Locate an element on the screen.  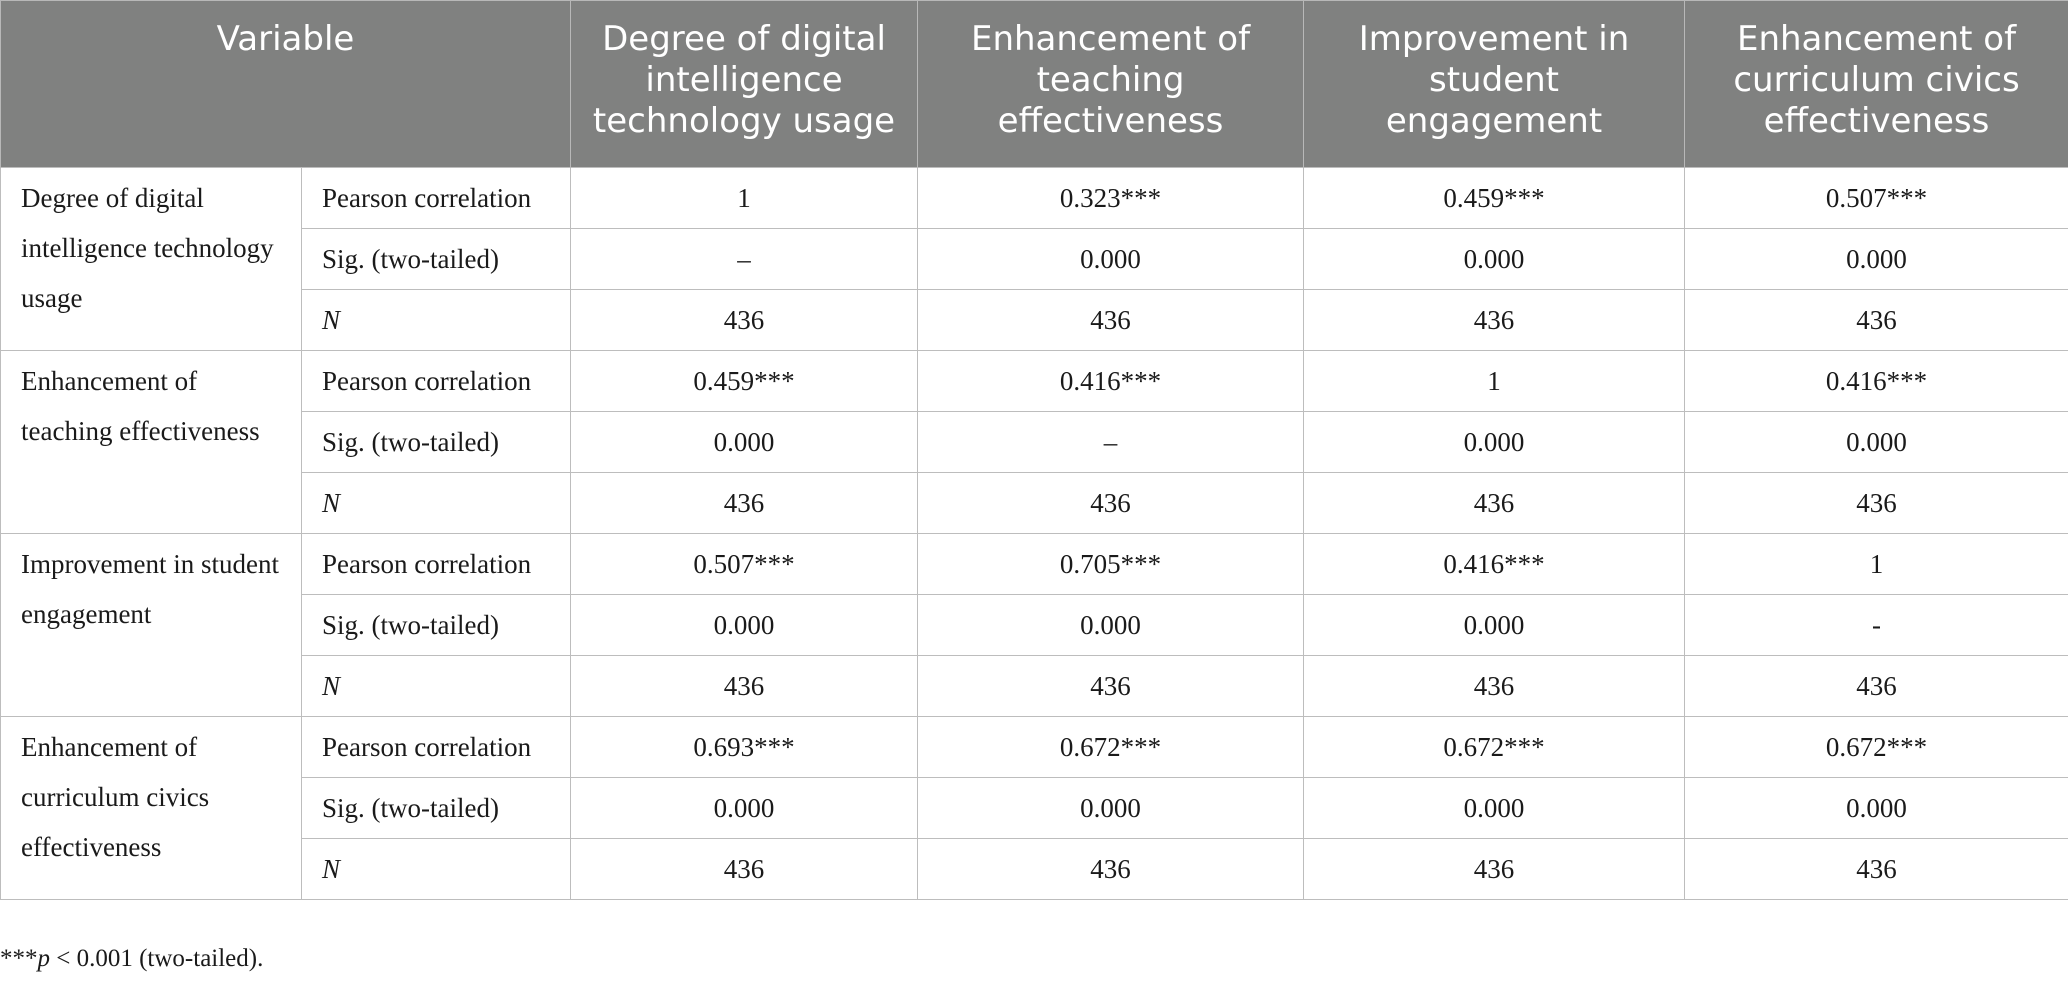
table-footnote: ***p < 0.001 (two-tailed). is located at coordinates (131, 959).